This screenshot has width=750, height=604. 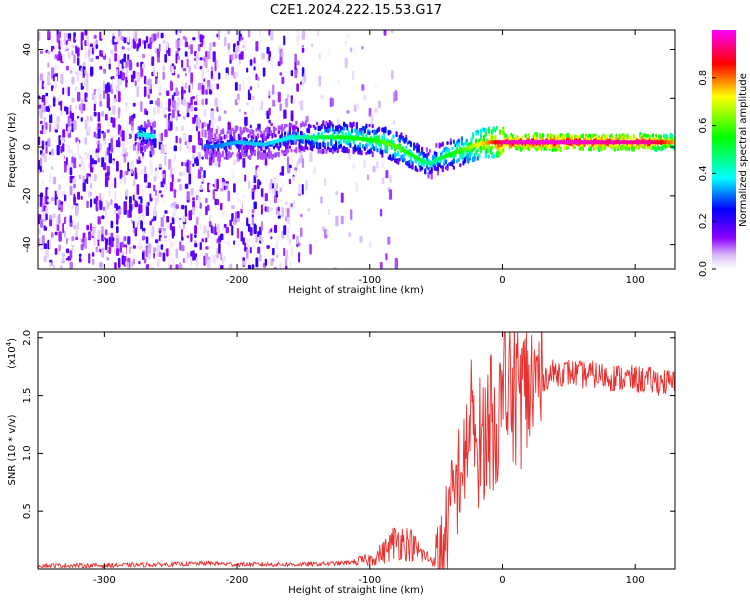 I want to click on figure-title: C2E1.2024.222.15.53.G17, so click(x=356, y=10).